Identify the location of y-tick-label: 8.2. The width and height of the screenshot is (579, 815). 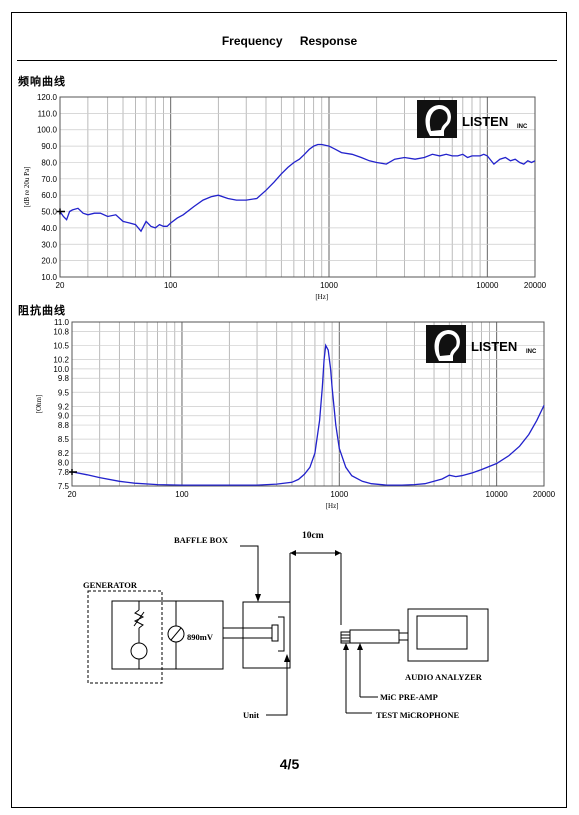
(64, 453).